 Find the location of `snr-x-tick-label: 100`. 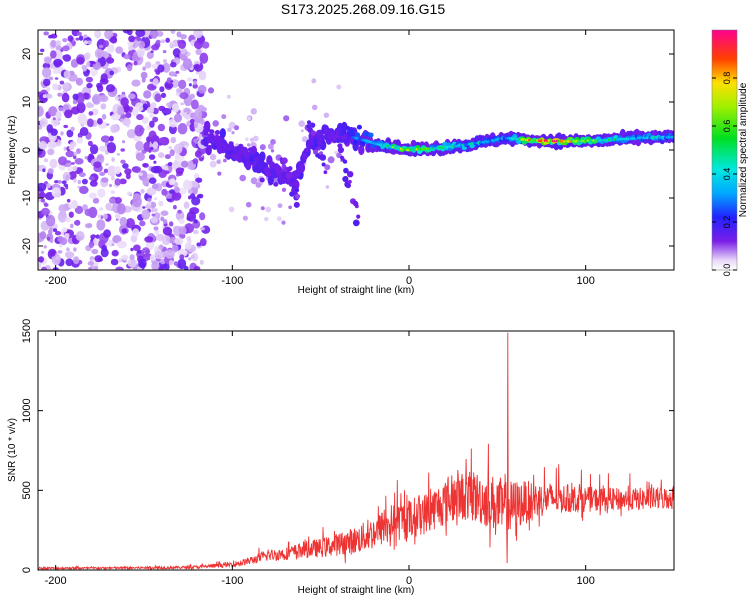

snr-x-tick-label: 100 is located at coordinates (585, 581).